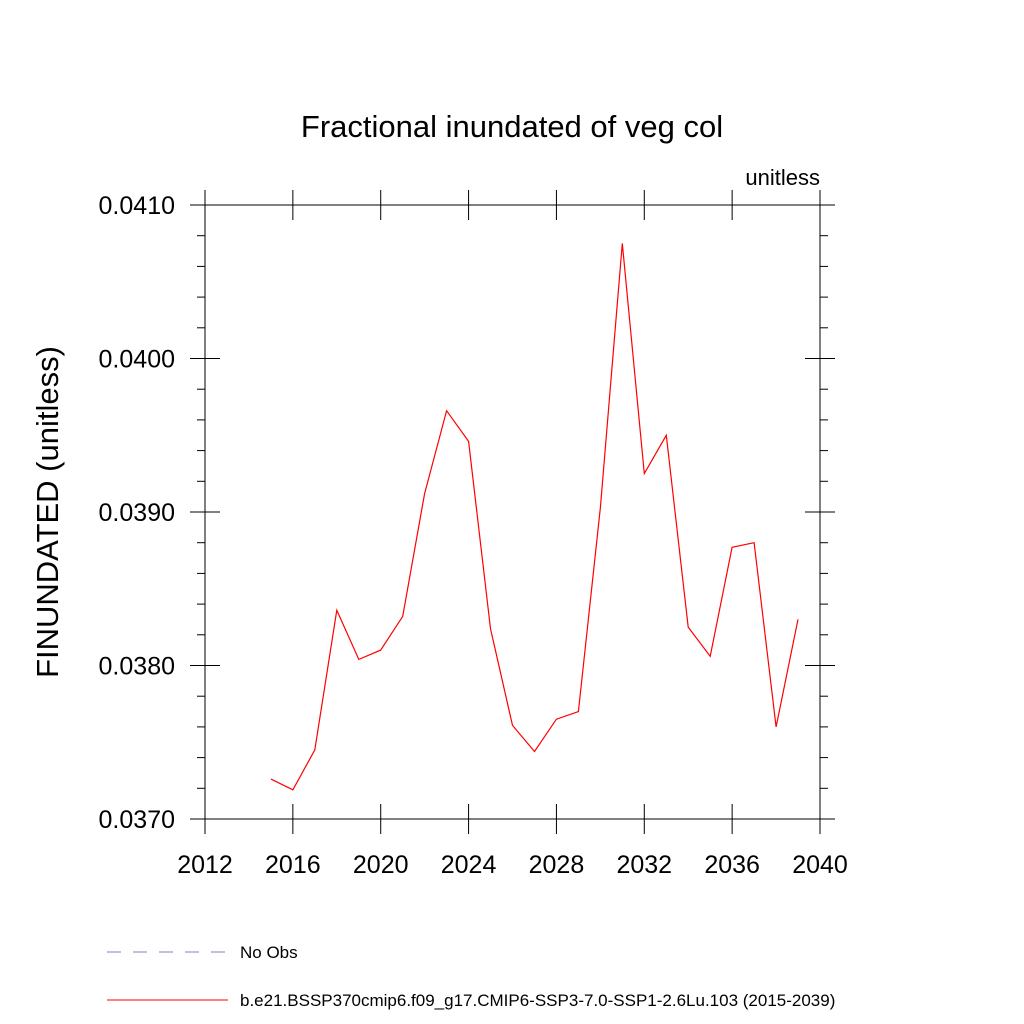  What do you see at coordinates (137, 667) in the screenshot?
I see `y-tick-label: 0.0380` at bounding box center [137, 667].